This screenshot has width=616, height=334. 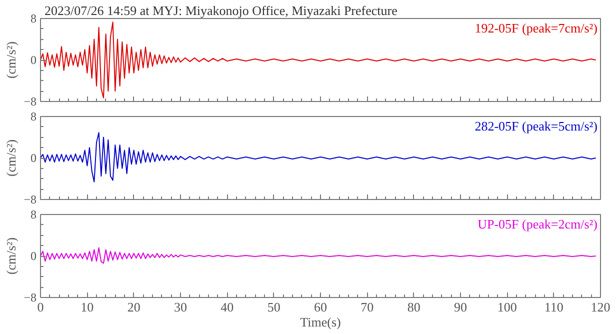 What do you see at coordinates (600, 307) in the screenshot?
I see `x-tick-label: 120` at bounding box center [600, 307].